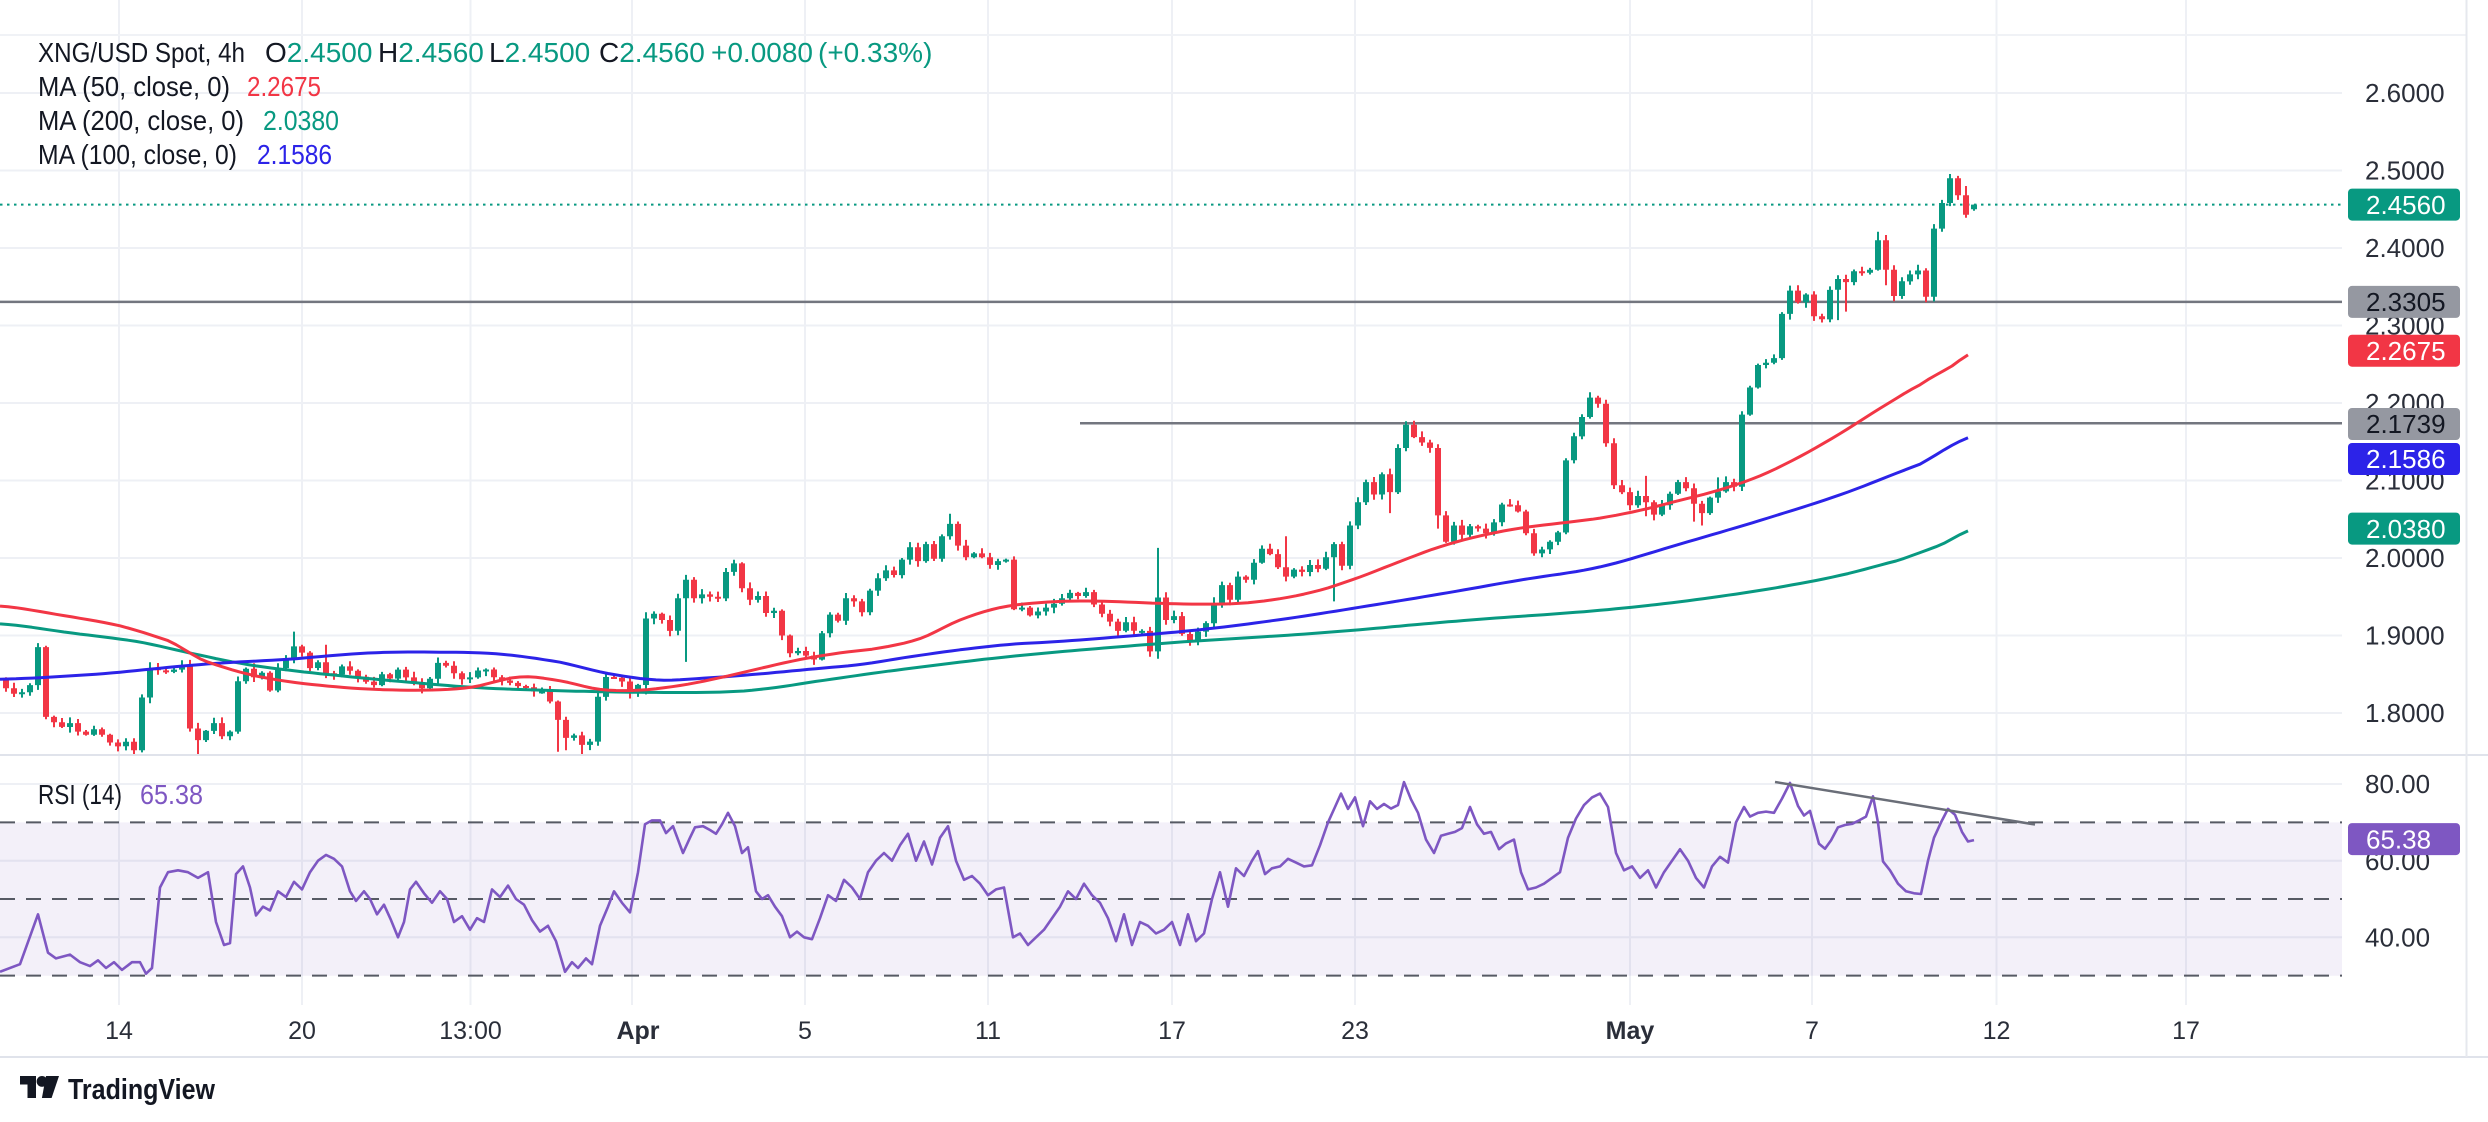 The width and height of the screenshot is (2488, 1122). I want to click on svg-text:MA (50, close, 0)2.2675: MA (50, close, 0) 2.2675, so click(179, 86).